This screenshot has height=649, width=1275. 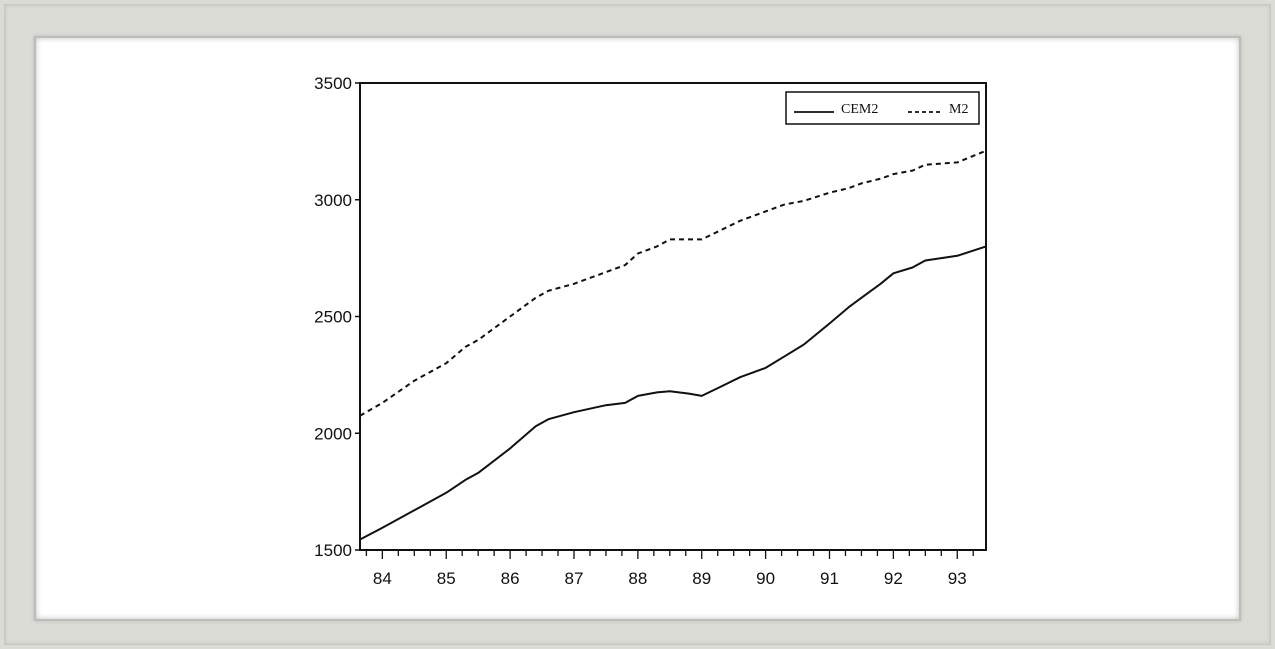 I want to click on x-tick-label-85: 85, so click(x=446, y=578).